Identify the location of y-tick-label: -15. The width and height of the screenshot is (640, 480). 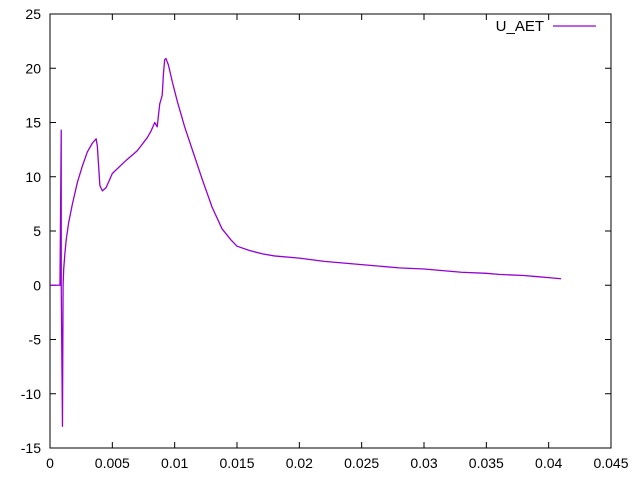
(31, 448).